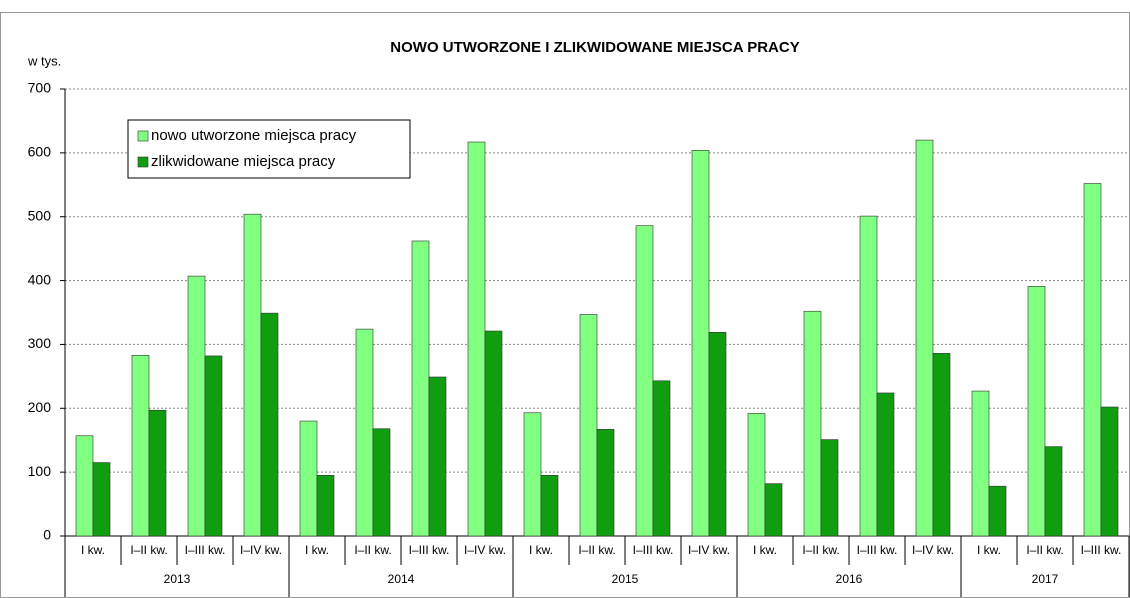 The image size is (1130, 598). What do you see at coordinates (40, 152) in the screenshot?
I see `y-tick-label: 600` at bounding box center [40, 152].